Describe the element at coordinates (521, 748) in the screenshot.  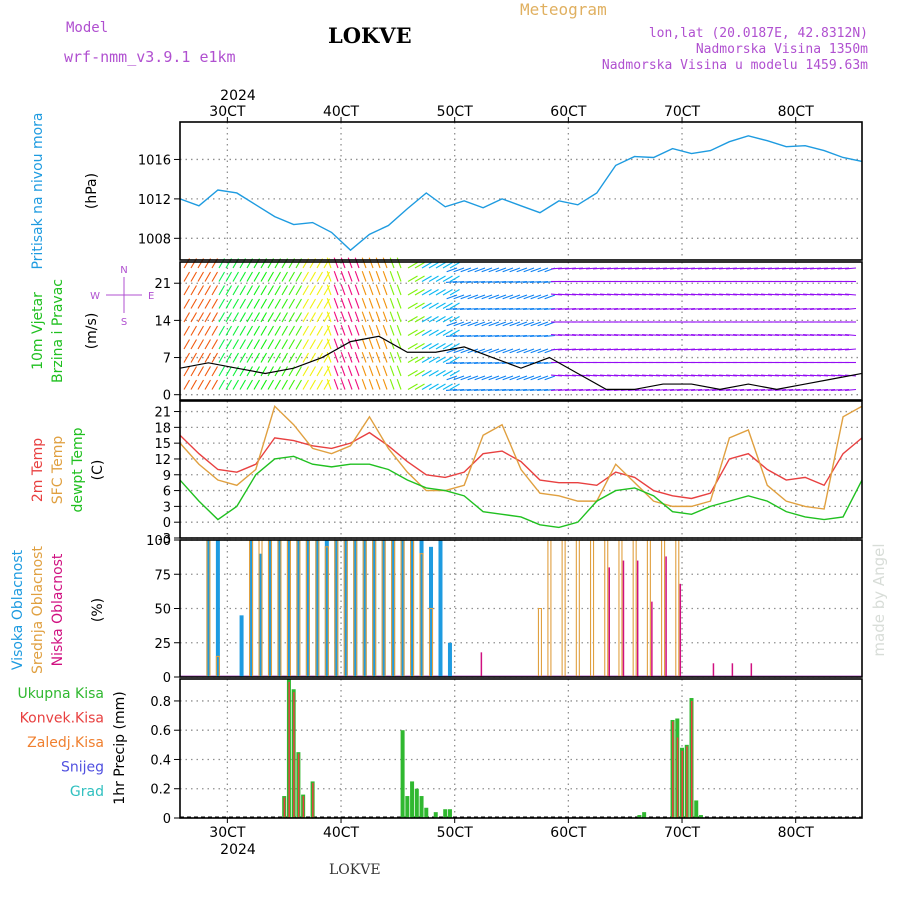
I see `panel-frame-precip` at that location.